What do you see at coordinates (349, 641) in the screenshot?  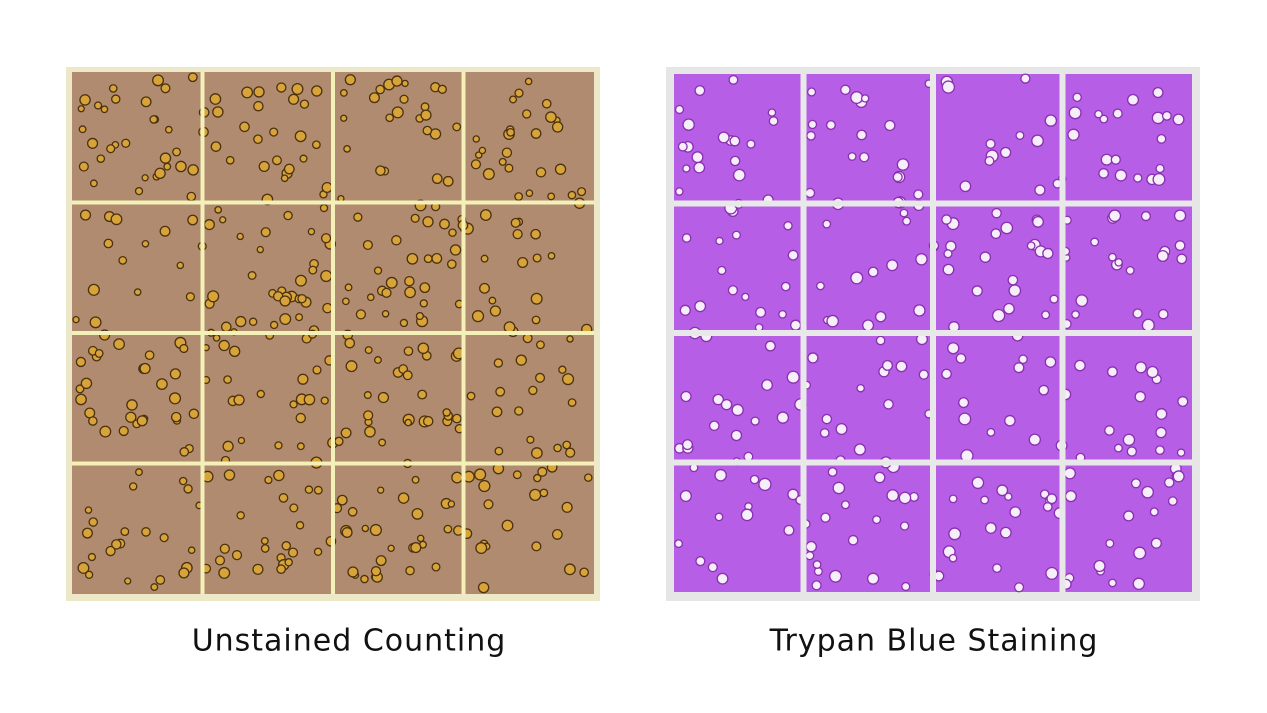 I see `caption: Unstained Counting` at bounding box center [349, 641].